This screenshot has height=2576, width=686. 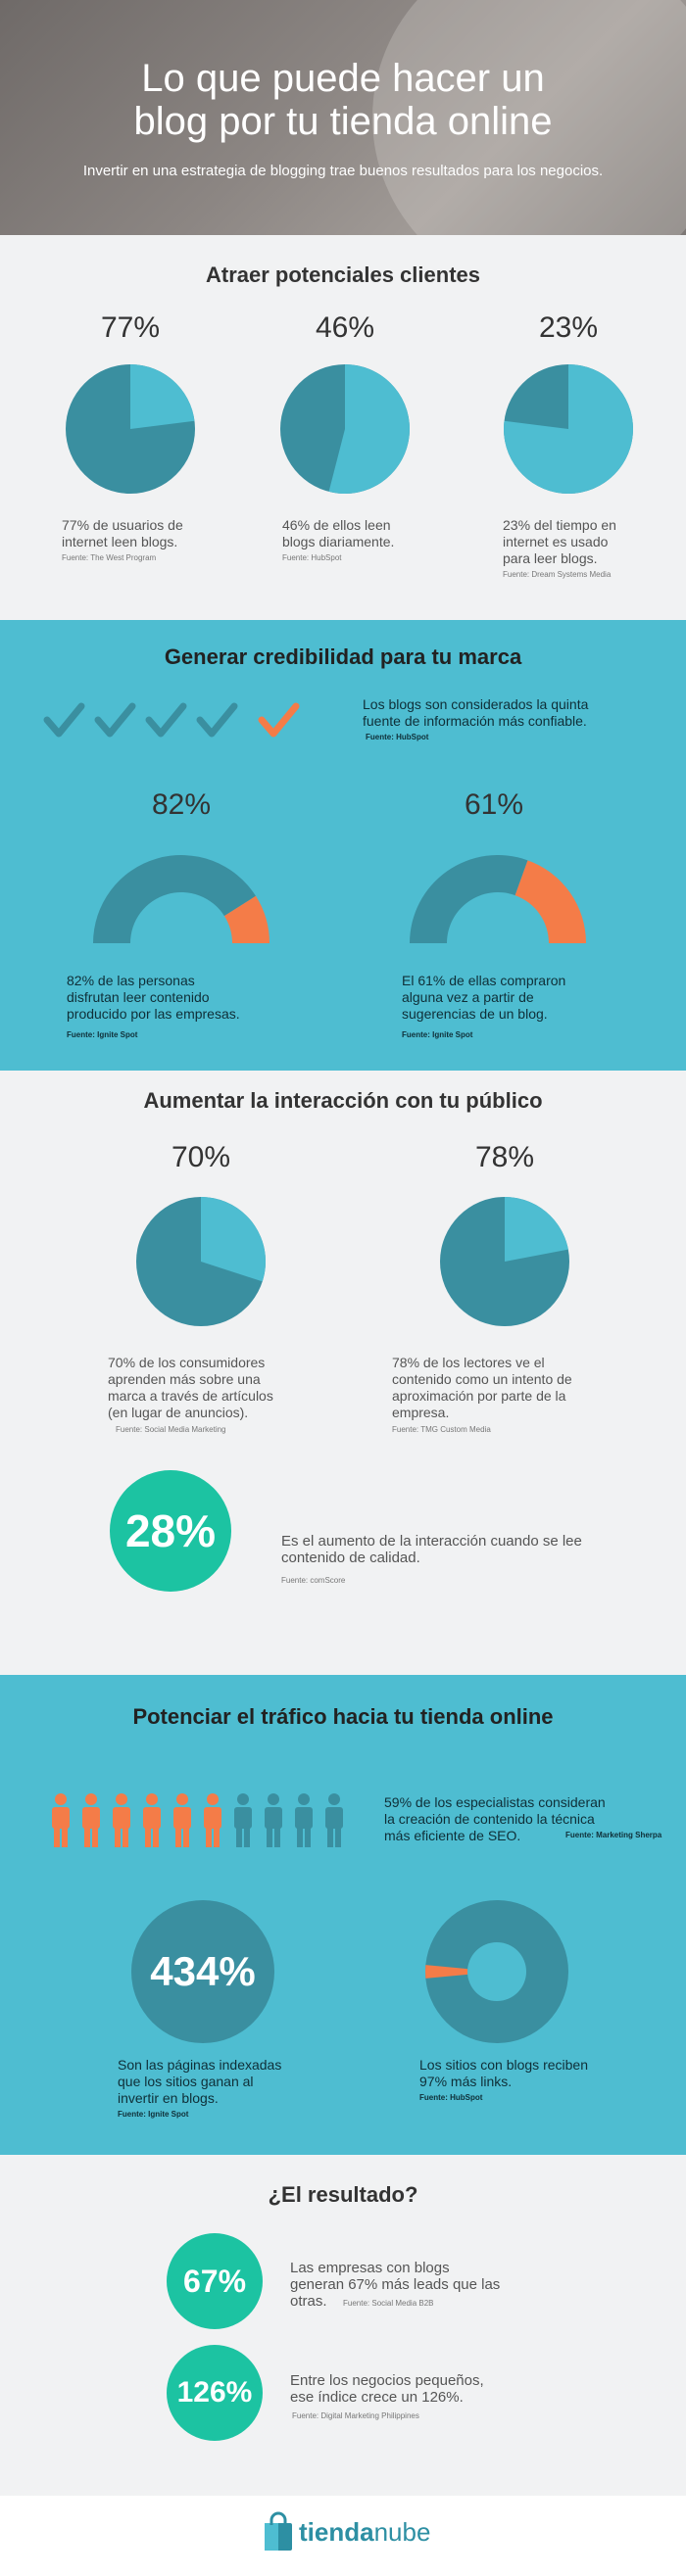 I want to click on people-icons-row, so click(x=197, y=1820).